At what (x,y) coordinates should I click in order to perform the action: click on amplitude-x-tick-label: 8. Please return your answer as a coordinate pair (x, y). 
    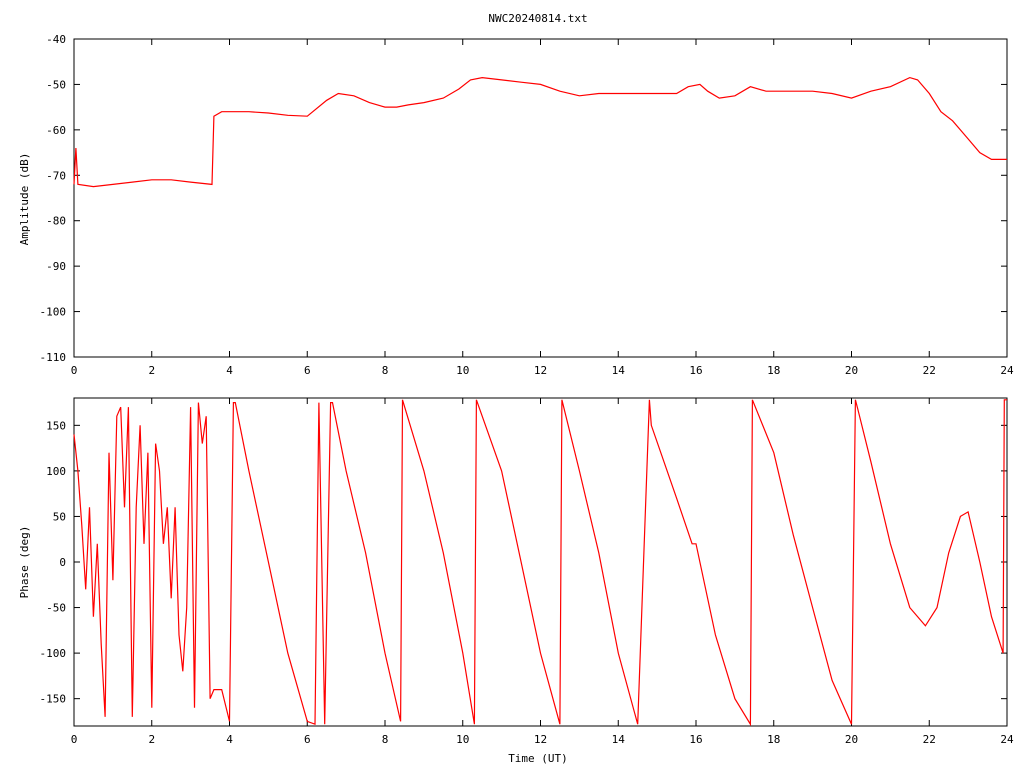
    Looking at the image, I should click on (385, 370).